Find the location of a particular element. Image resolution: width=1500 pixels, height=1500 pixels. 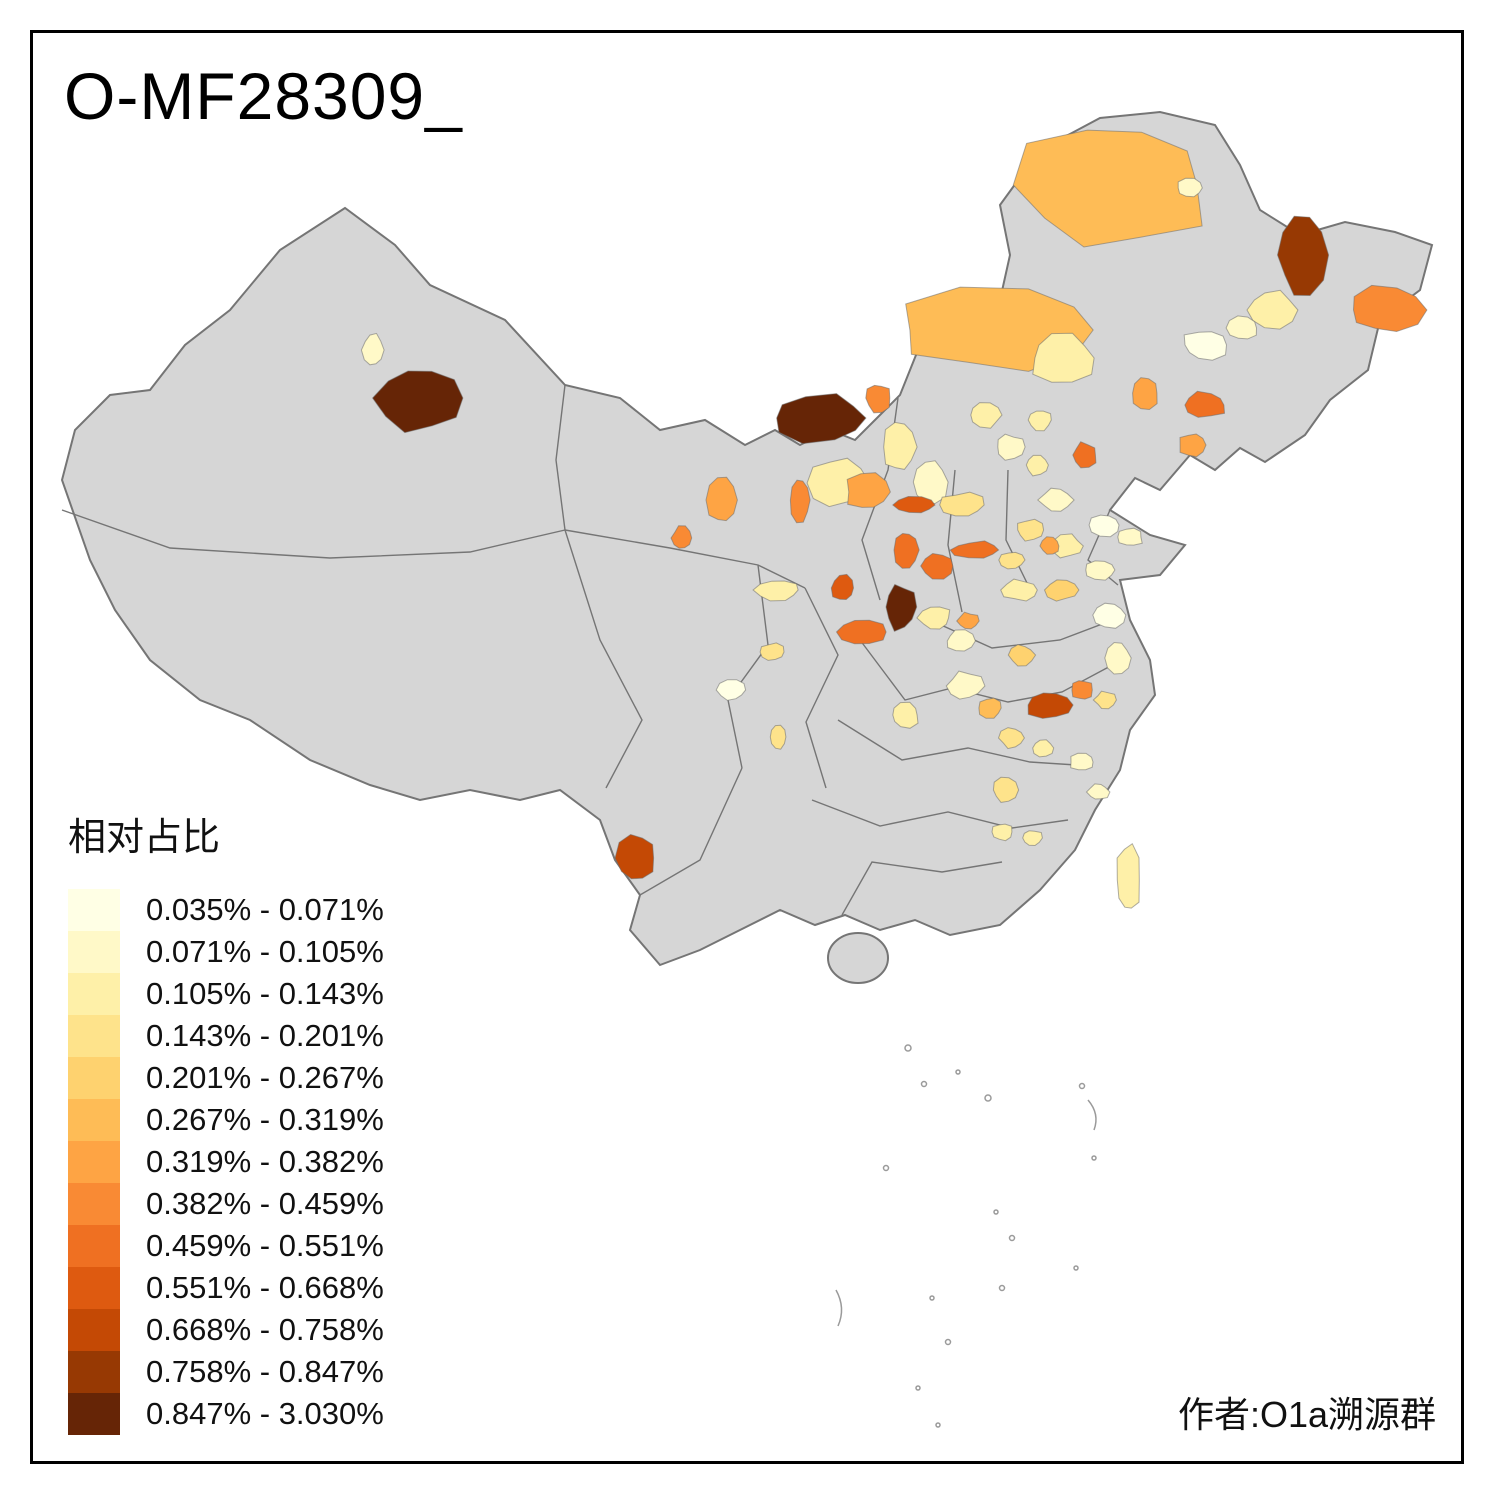

legend-label: 0.035% - 0.071% is located at coordinates (265, 909).